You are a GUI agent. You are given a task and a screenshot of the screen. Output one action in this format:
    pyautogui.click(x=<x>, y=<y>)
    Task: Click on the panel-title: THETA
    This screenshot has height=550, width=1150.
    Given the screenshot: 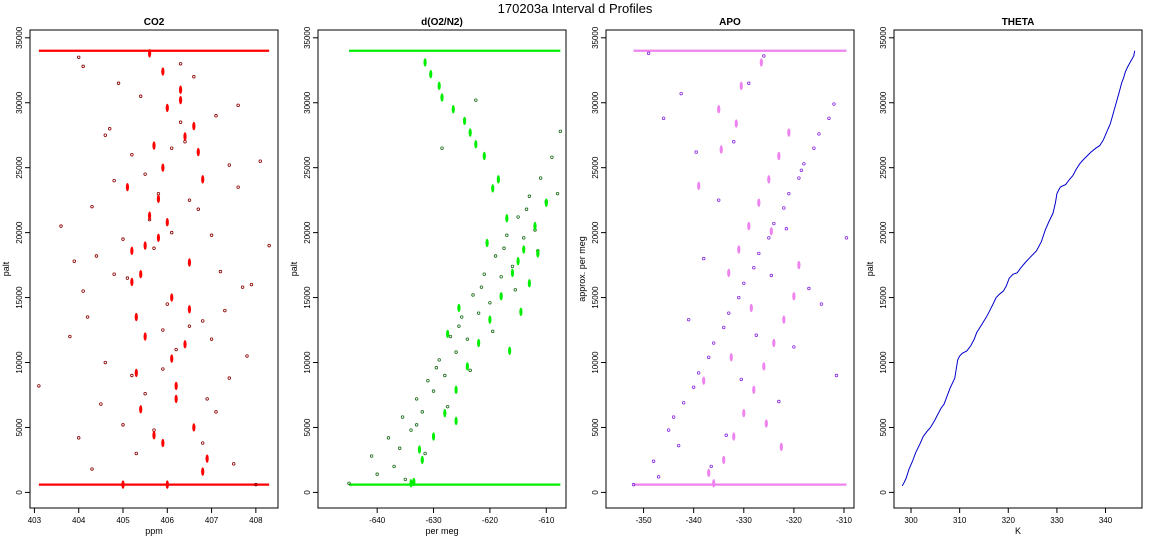 What is the action you would take?
    pyautogui.click(x=1018, y=22)
    